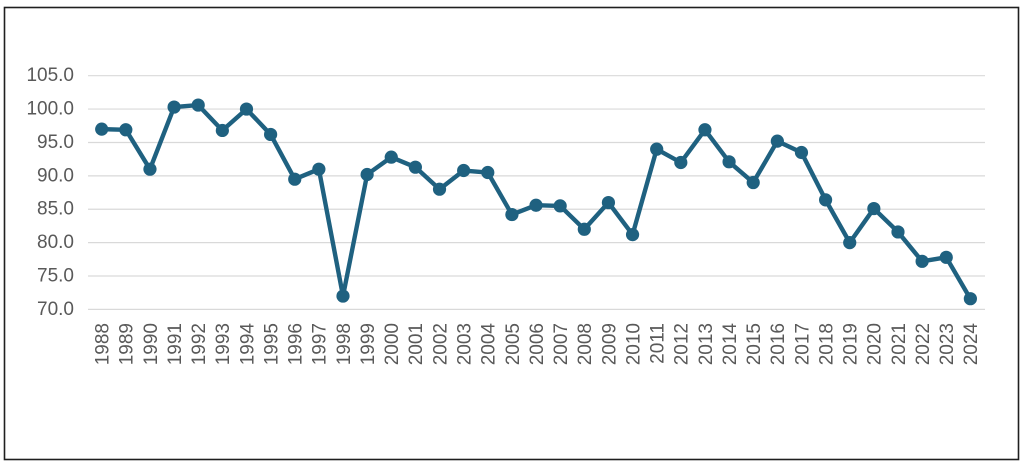 Image resolution: width=1024 pixels, height=468 pixels. I want to click on data-point-2020, so click(874, 208).